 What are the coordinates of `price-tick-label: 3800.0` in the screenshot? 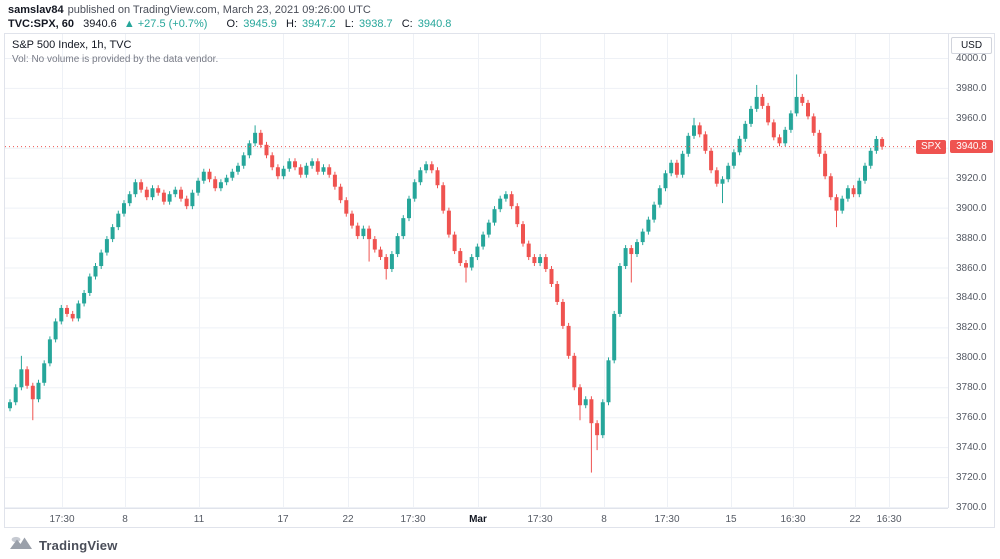 It's located at (971, 358).